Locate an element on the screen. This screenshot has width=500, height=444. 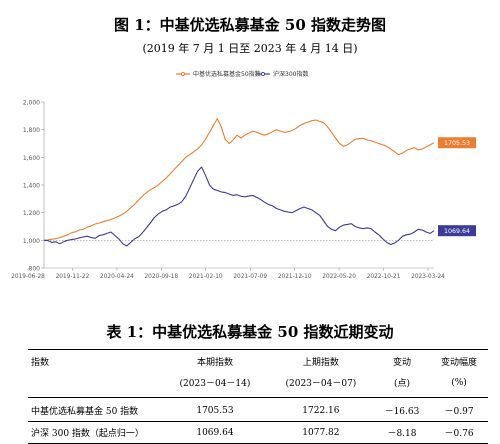
col-header-current: 本期指数 is located at coordinates (215, 359).